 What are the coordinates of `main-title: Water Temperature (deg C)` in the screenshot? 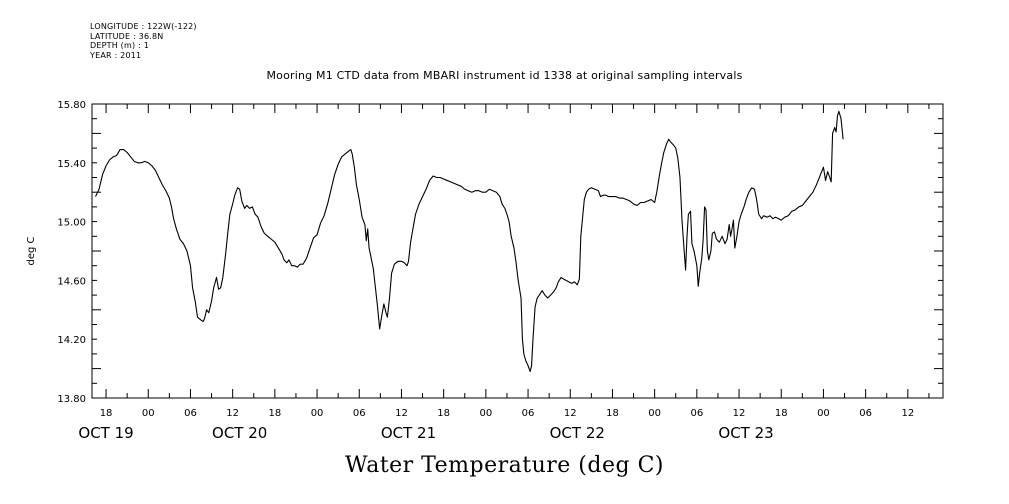 It's located at (504, 465).